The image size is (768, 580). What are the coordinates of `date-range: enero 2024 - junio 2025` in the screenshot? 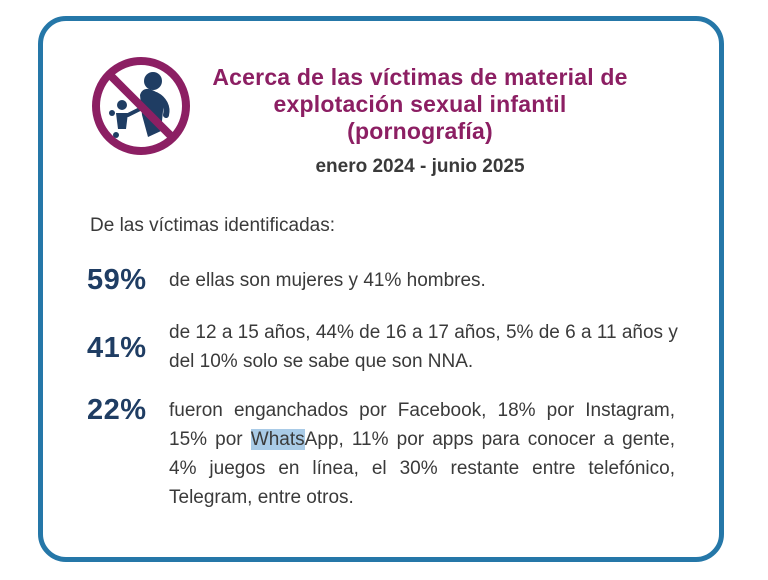 It's located at (420, 166).